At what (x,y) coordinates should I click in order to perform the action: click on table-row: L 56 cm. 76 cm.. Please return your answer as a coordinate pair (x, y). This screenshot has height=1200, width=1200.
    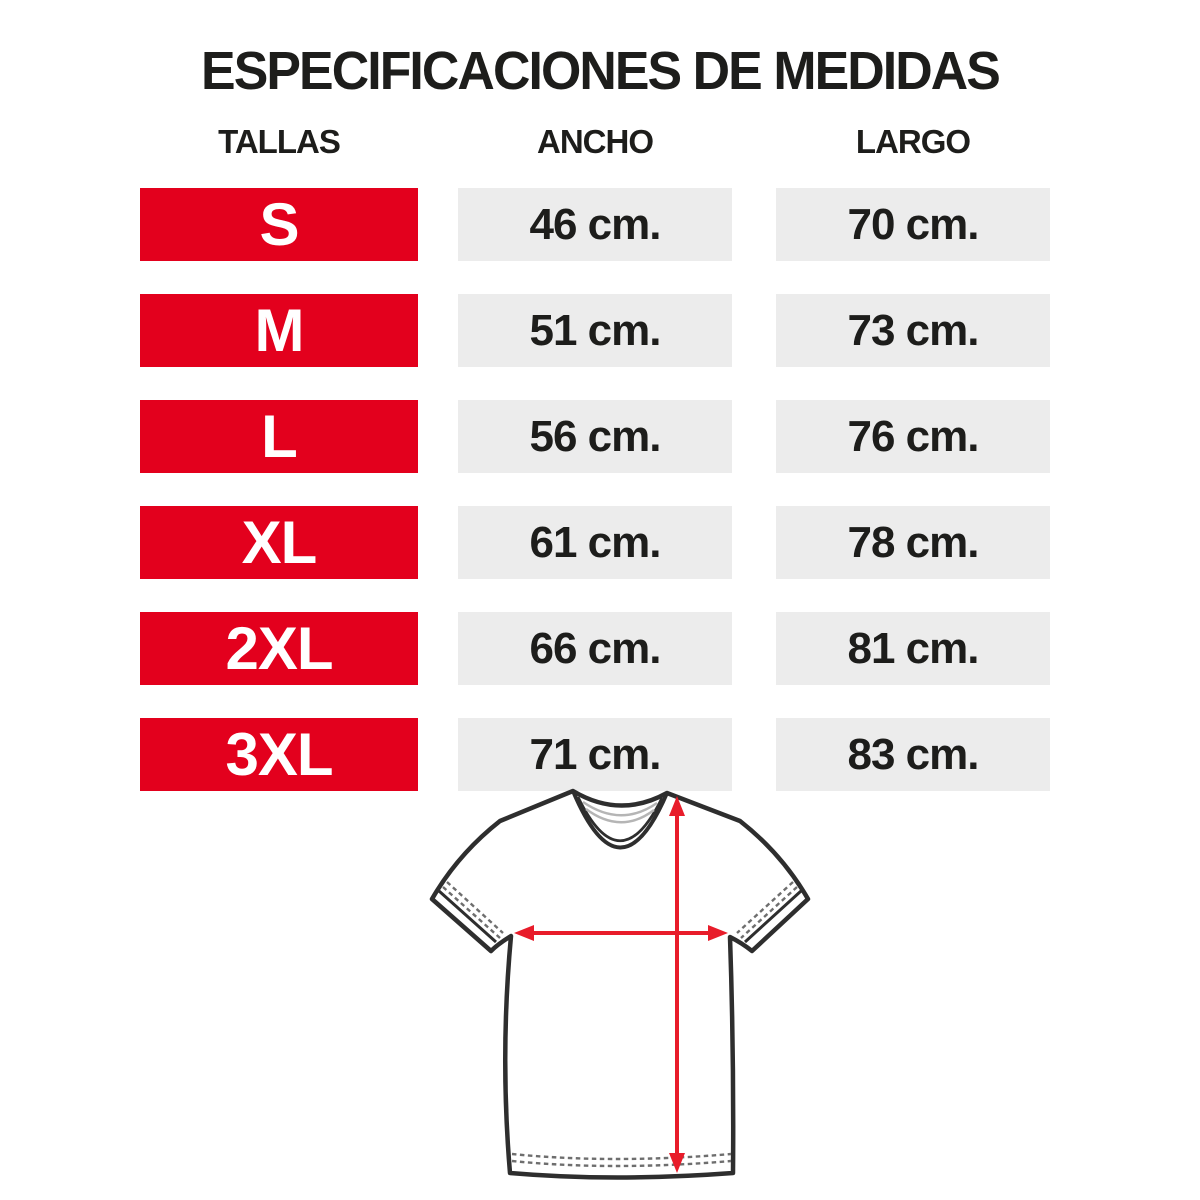
    Looking at the image, I should click on (595, 436).